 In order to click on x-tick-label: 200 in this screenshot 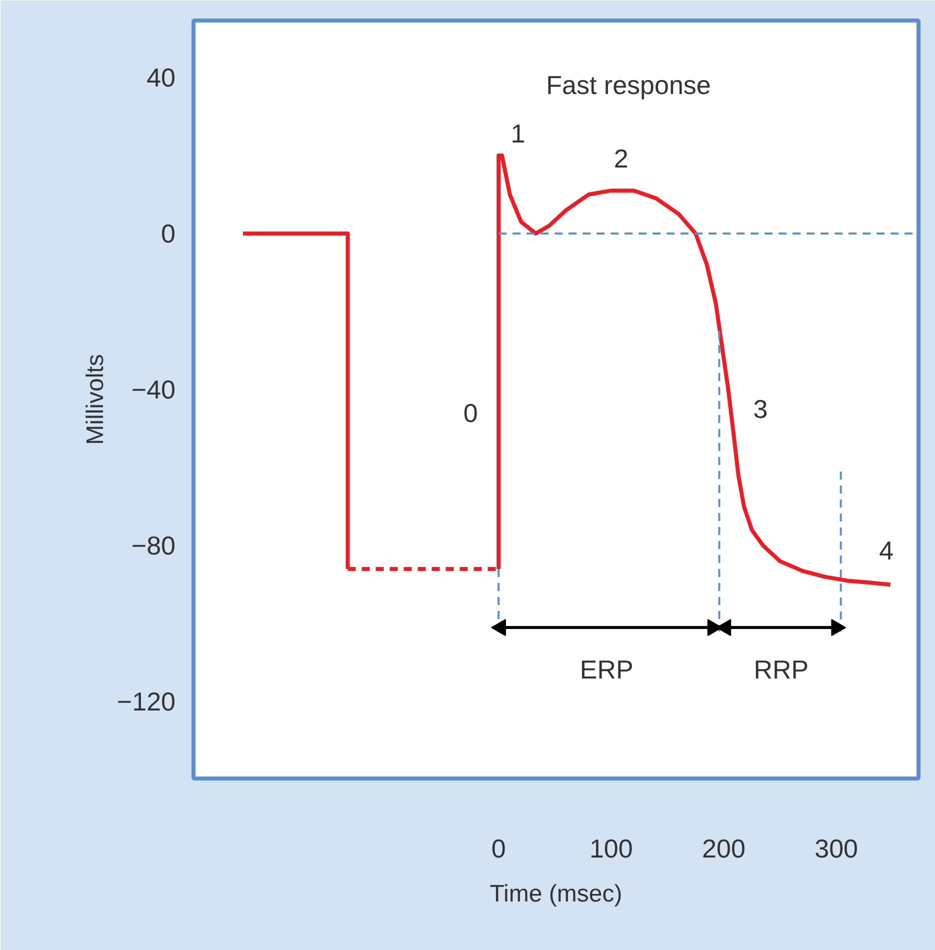, I will do `click(724, 849)`.